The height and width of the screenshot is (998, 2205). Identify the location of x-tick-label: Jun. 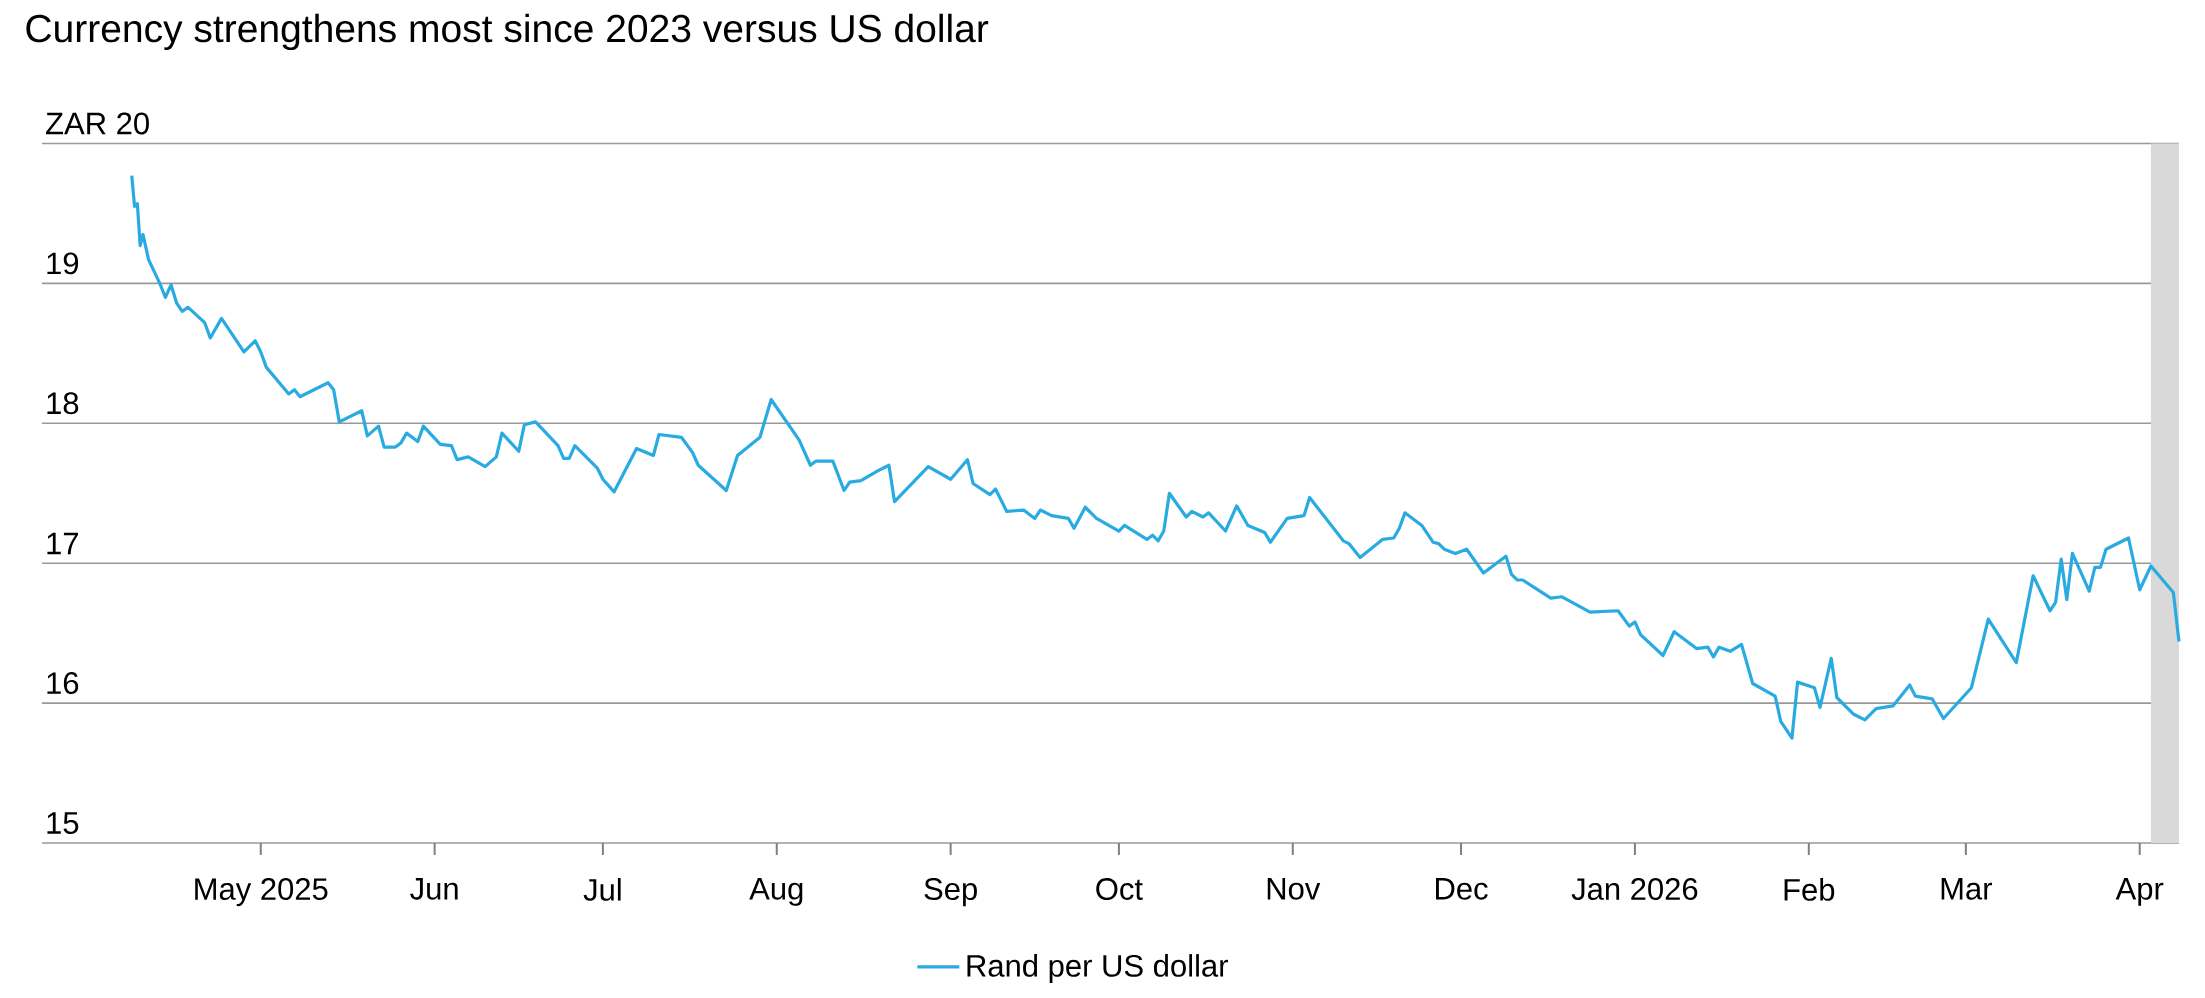
(434, 889).